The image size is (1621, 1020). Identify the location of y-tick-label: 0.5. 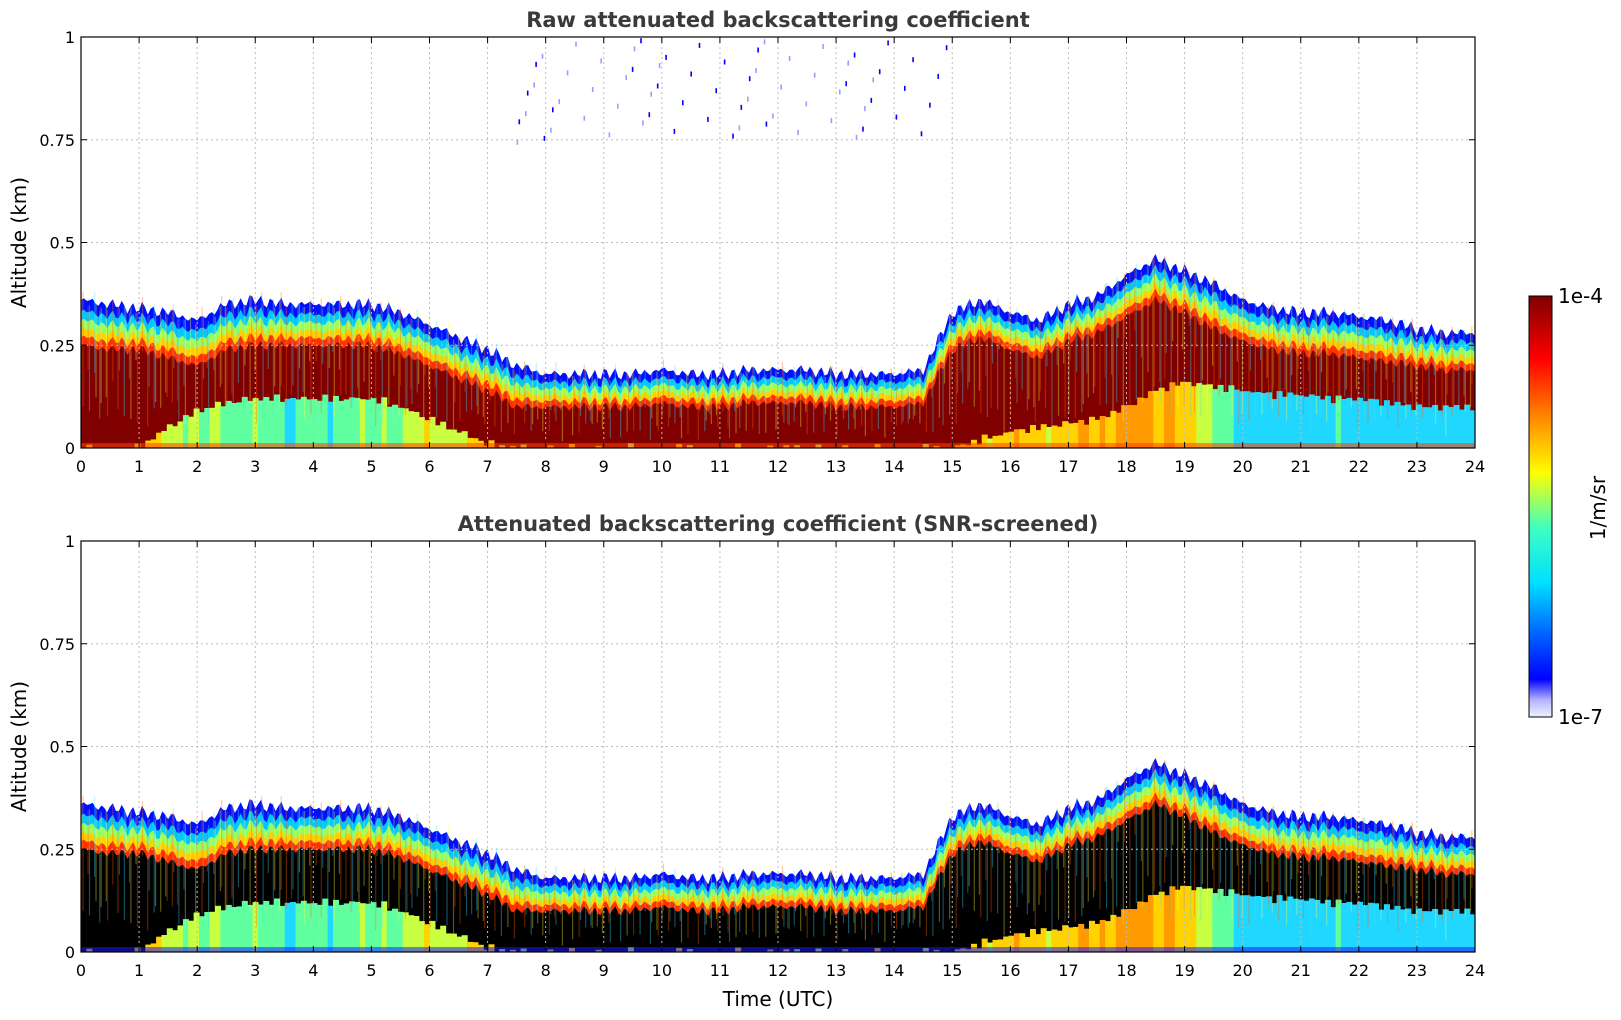
(62, 243).